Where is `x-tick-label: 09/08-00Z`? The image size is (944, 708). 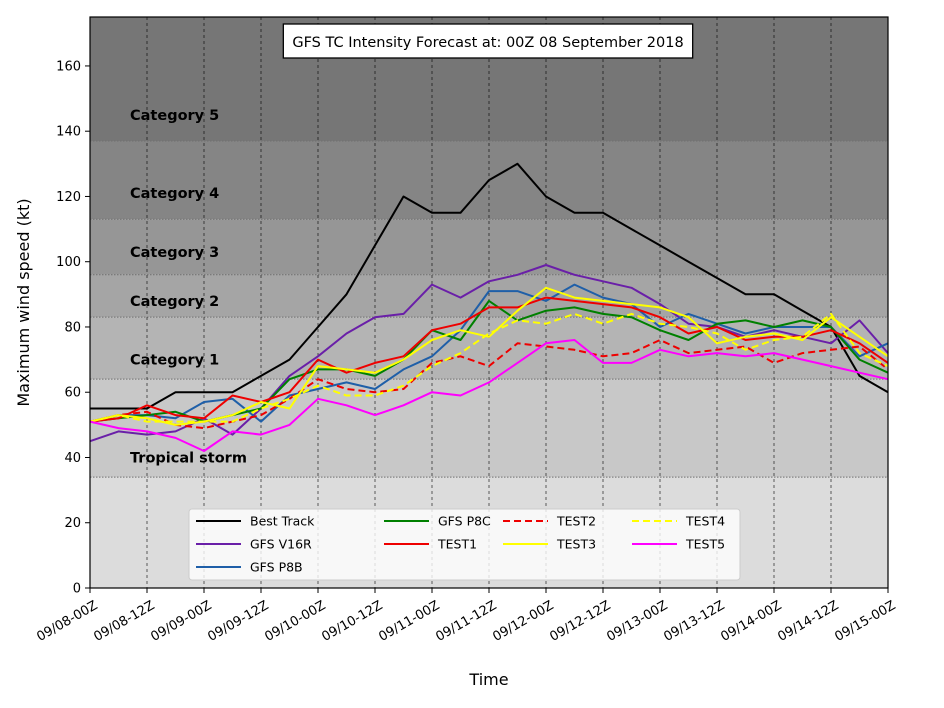 x-tick-label: 09/08-00Z is located at coordinates (67, 621).